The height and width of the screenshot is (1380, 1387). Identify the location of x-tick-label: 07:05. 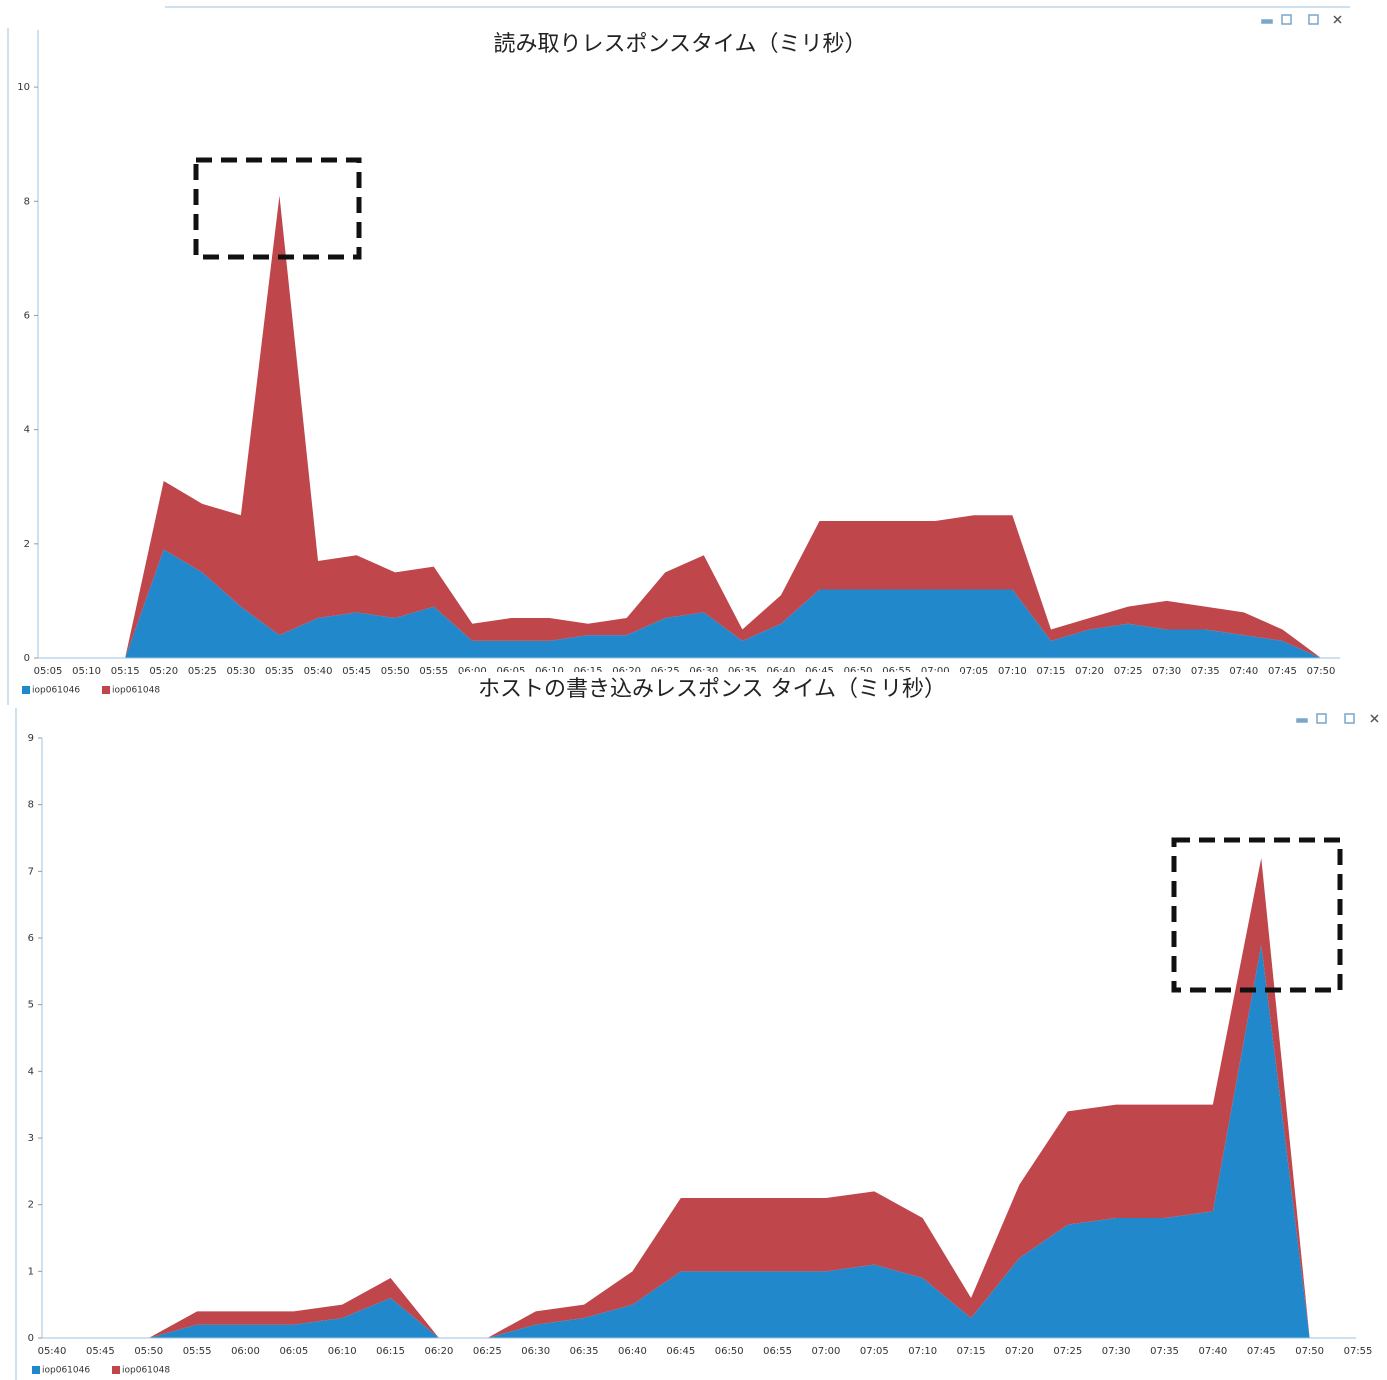
(874, 1351).